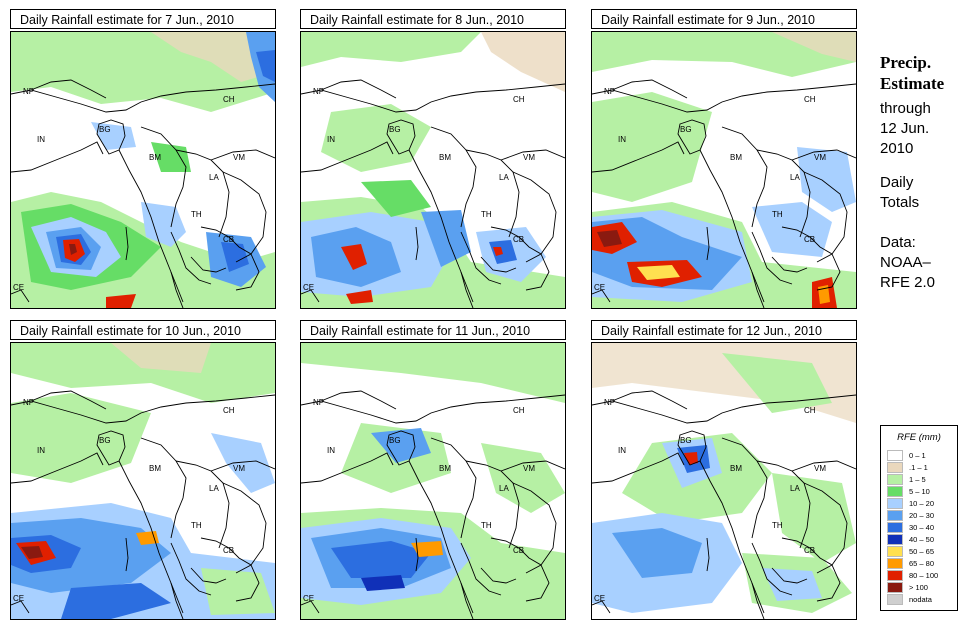 The width and height of the screenshot is (967, 639). I want to click on legend-label: 30 – 40, so click(922, 527).